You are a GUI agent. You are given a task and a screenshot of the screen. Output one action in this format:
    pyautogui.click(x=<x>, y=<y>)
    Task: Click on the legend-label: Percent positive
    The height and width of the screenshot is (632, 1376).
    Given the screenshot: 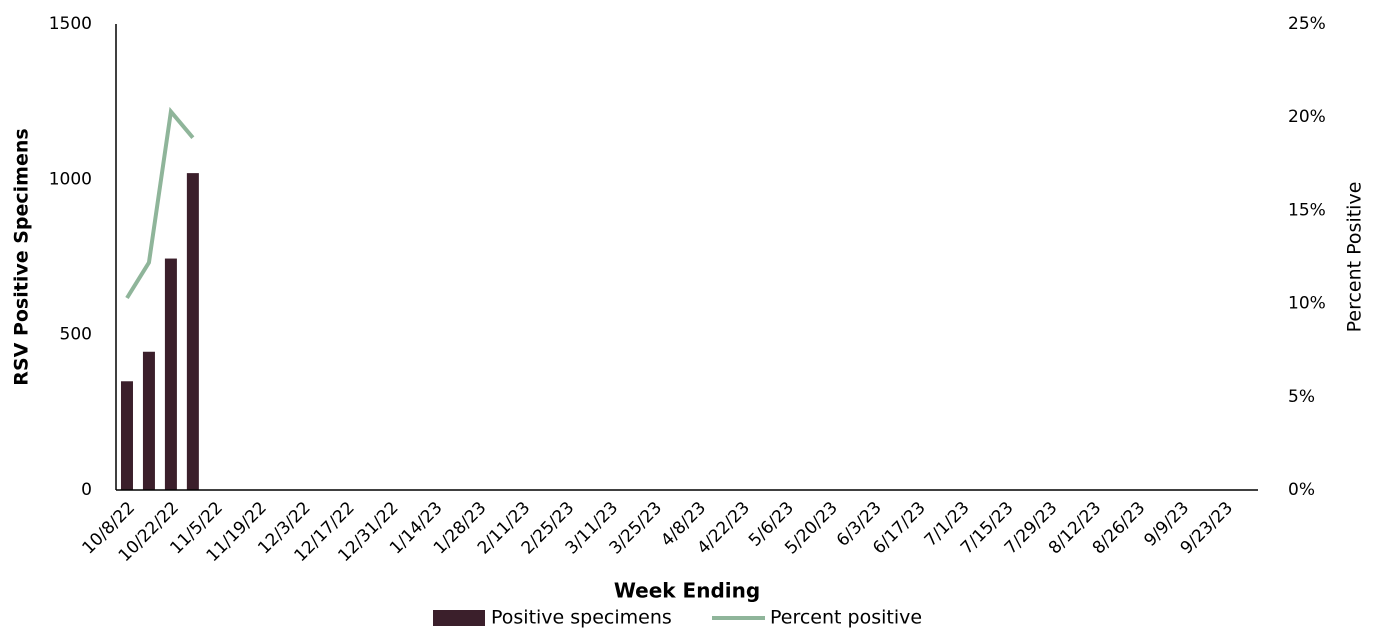 What is the action you would take?
    pyautogui.click(x=846, y=618)
    